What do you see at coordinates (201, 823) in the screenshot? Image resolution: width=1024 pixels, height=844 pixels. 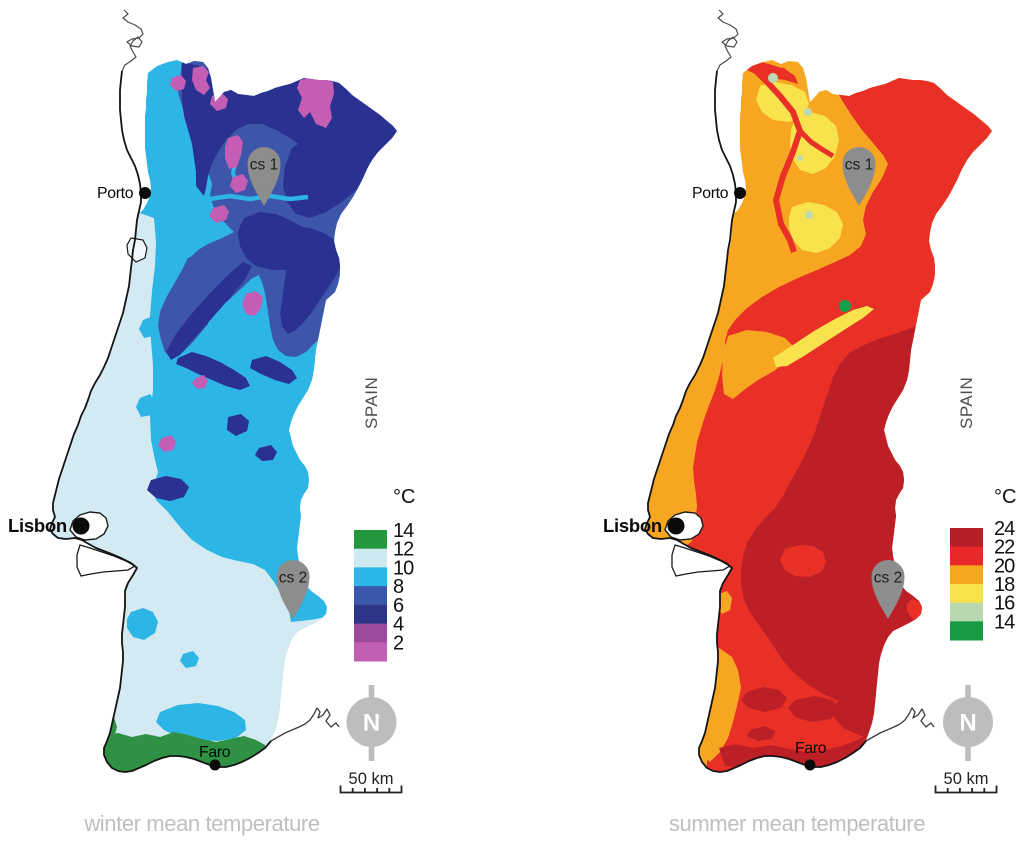 I see `svg-text: winter mean temperature` at bounding box center [201, 823].